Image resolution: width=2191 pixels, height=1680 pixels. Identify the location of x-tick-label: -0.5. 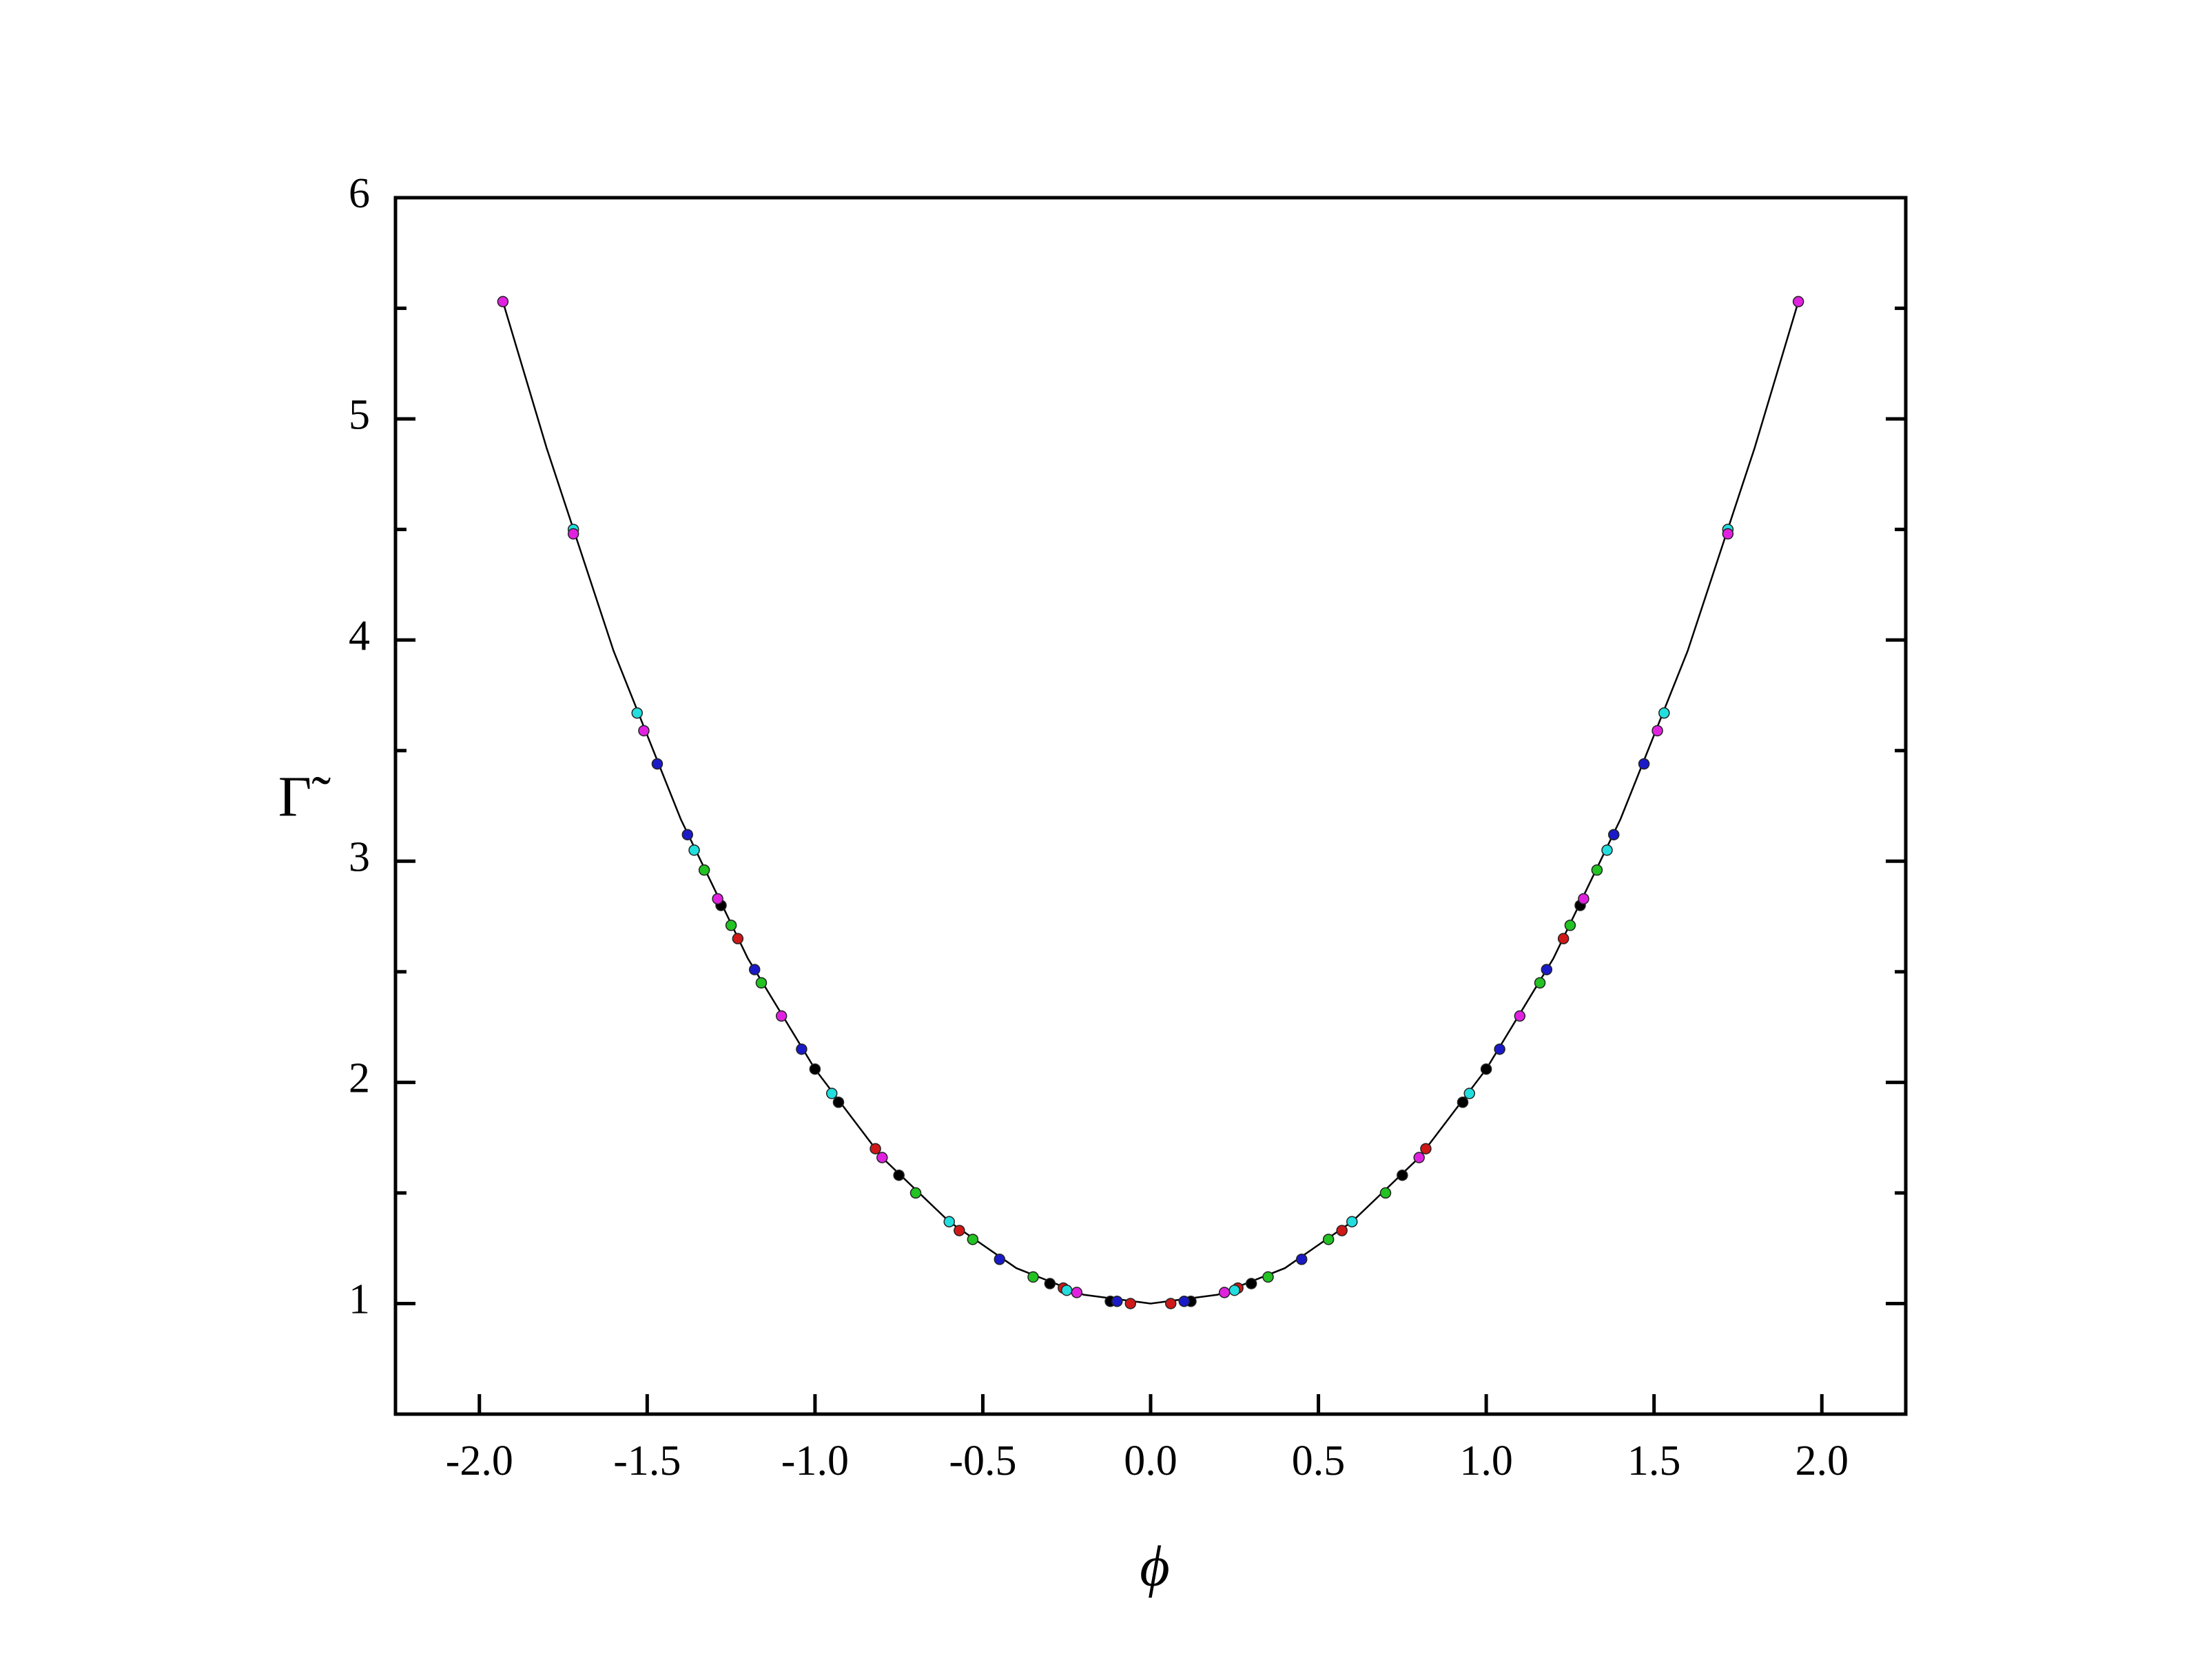
(982, 1461).